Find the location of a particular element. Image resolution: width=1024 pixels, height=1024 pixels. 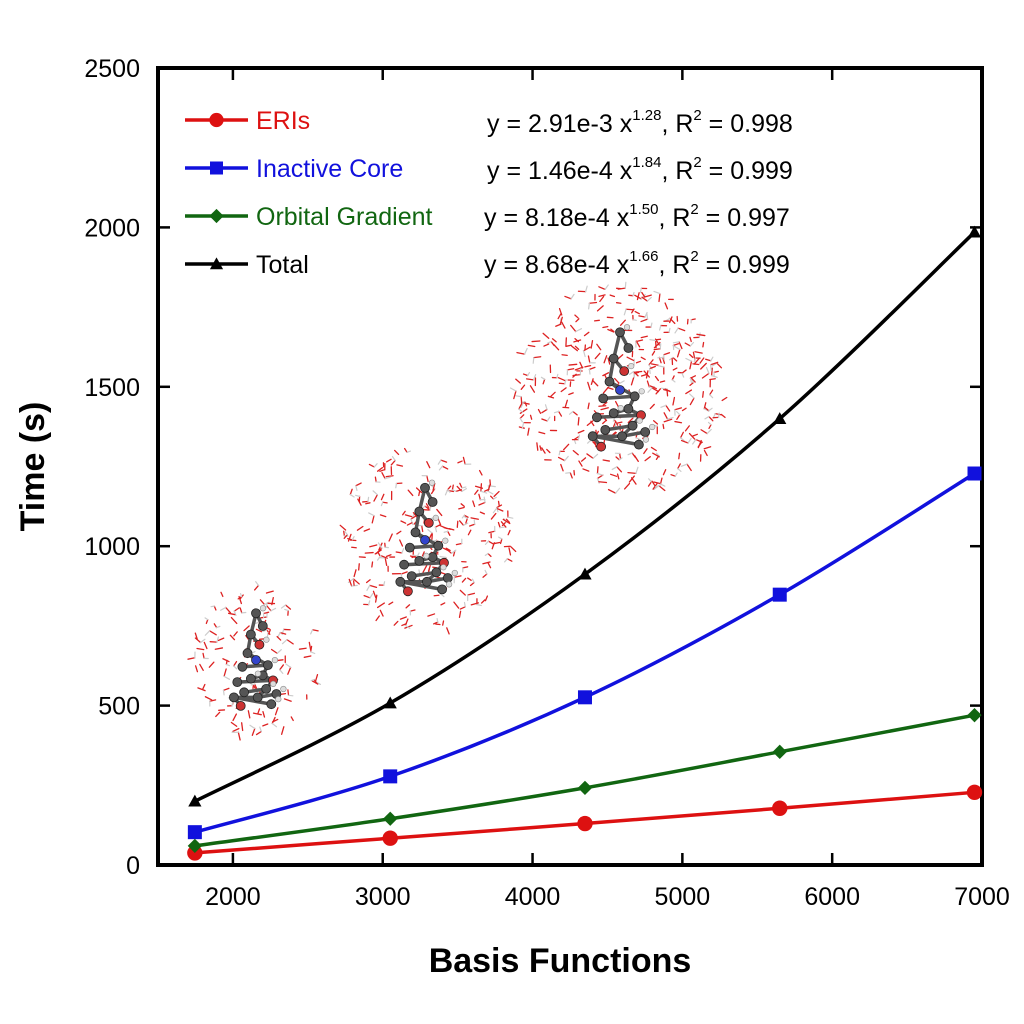

legend-label: Inactive Core is located at coordinates (329, 169).